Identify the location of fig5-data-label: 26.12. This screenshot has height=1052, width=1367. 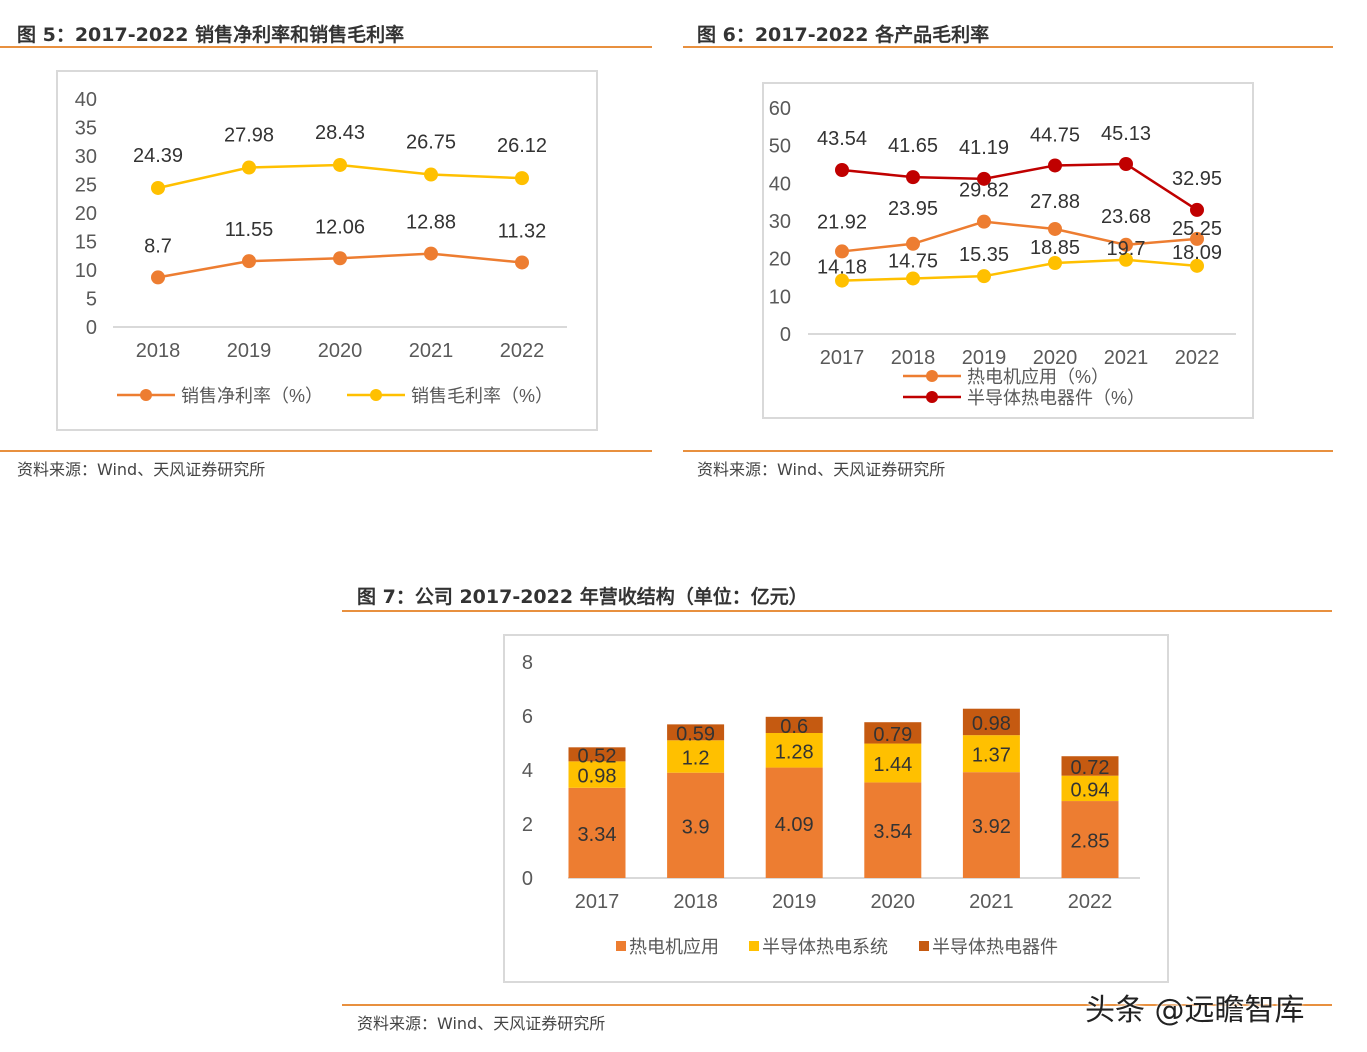
(522, 146).